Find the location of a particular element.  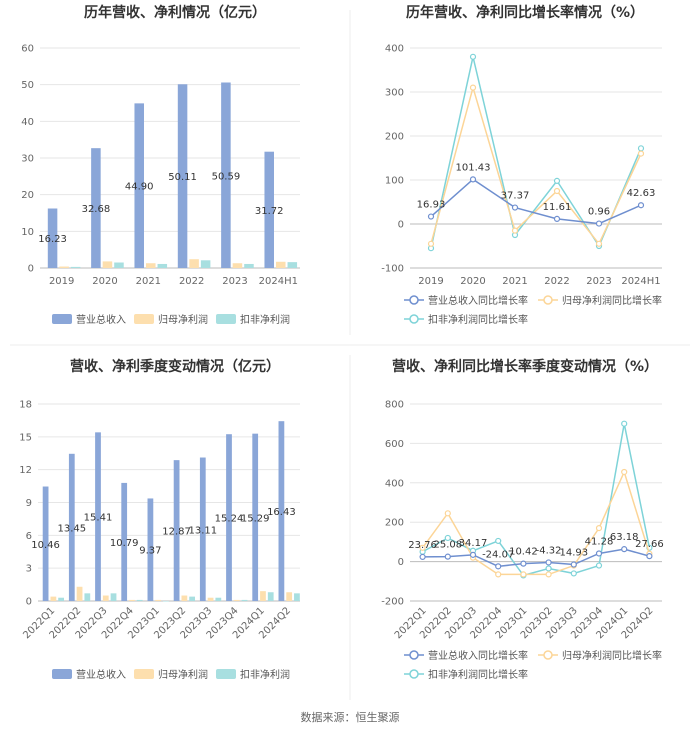

y-tick-label: 600 is located at coordinates (394, 444).